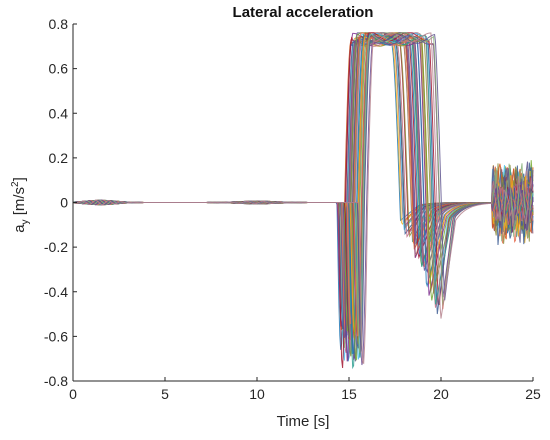 The image size is (550, 440). What do you see at coordinates (56, 336) in the screenshot?
I see `y-tick-label: -0.6` at bounding box center [56, 336].